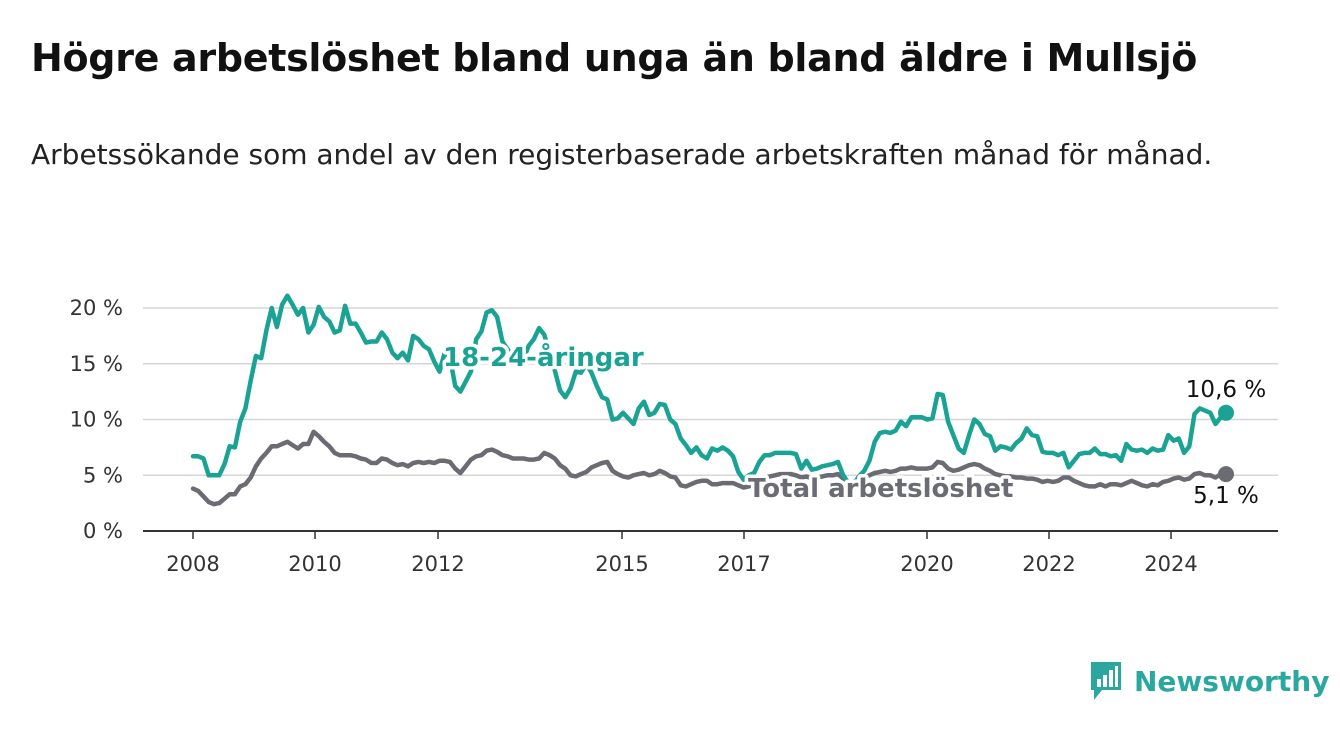 The height and width of the screenshot is (734, 1340). What do you see at coordinates (1232, 681) in the screenshot?
I see `brand-name: Newsworthy` at bounding box center [1232, 681].